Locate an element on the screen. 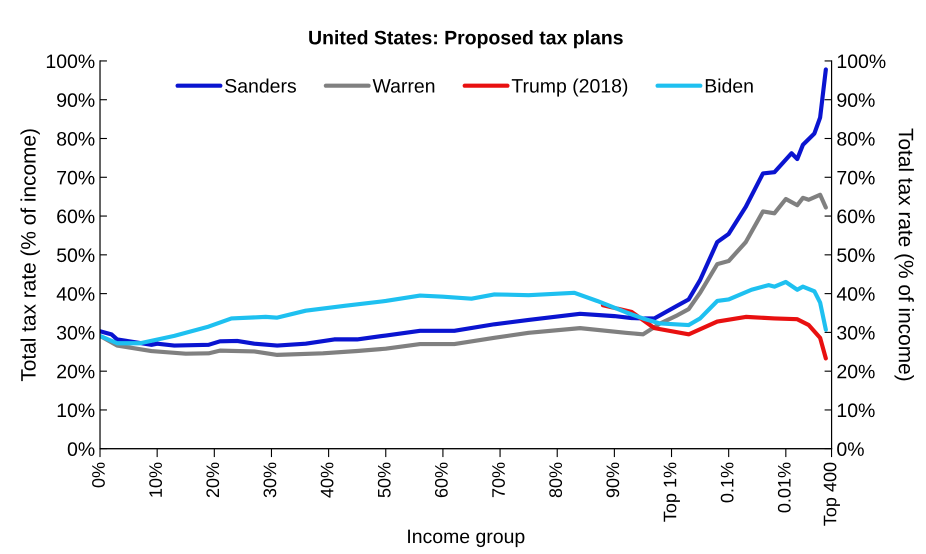  y2-tick-label: 0% is located at coordinates (850, 449).